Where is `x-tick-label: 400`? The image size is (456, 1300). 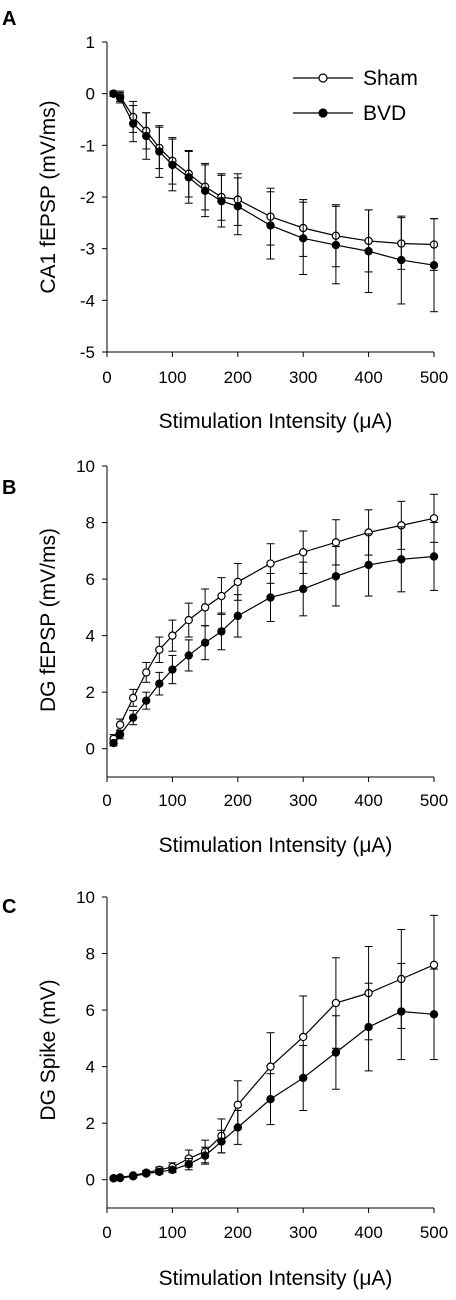 x-tick-label: 400 is located at coordinates (368, 800).